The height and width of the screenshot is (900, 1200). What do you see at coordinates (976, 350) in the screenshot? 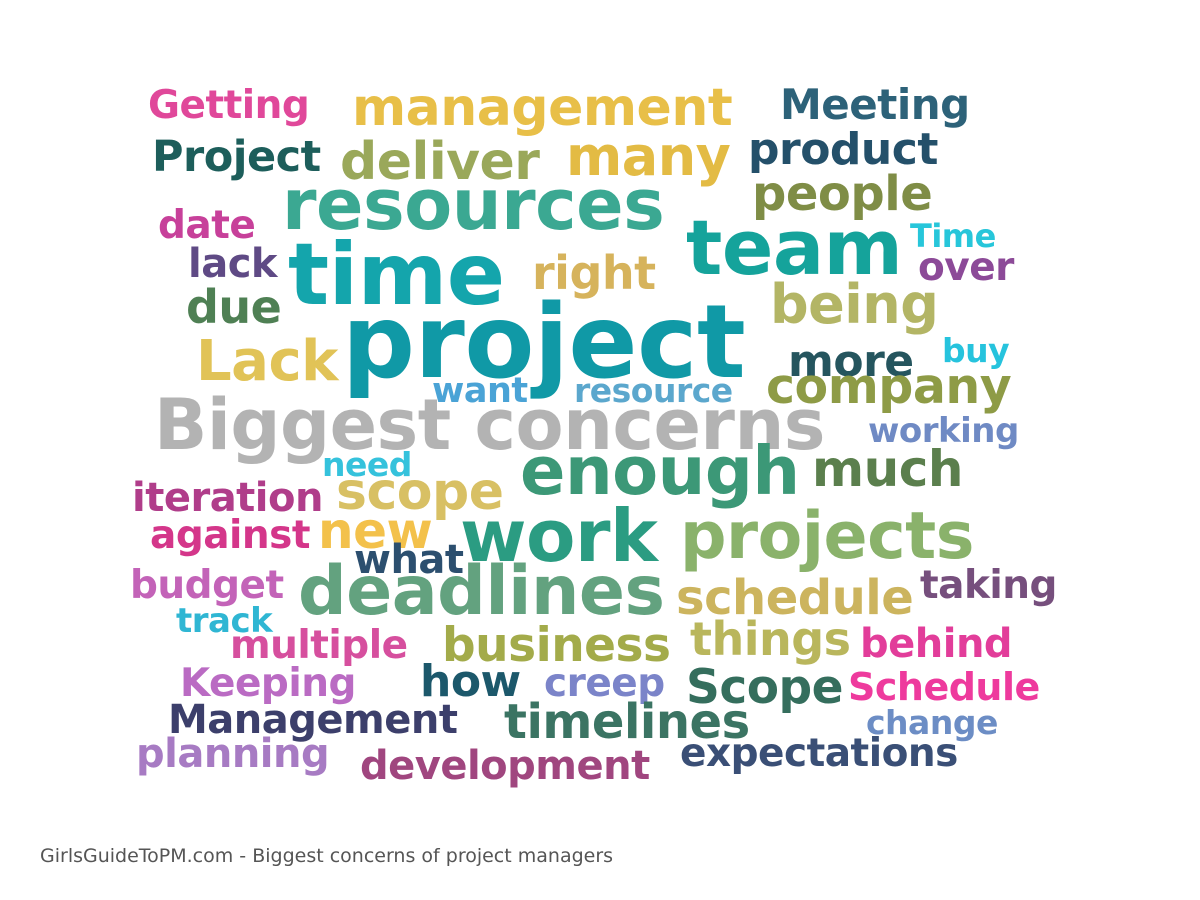
I see `word-buy: buy` at bounding box center [976, 350].